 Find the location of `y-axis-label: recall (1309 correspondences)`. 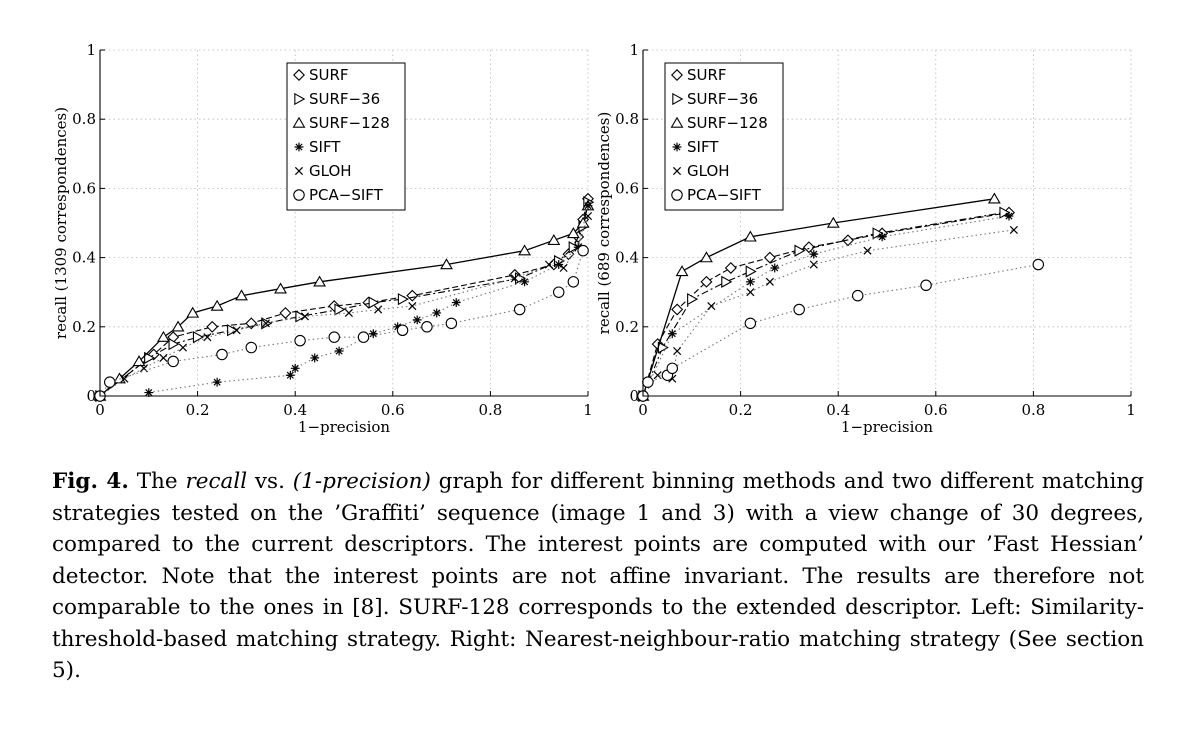

y-axis-label: recall (1309 correspondences) is located at coordinates (61, 223).